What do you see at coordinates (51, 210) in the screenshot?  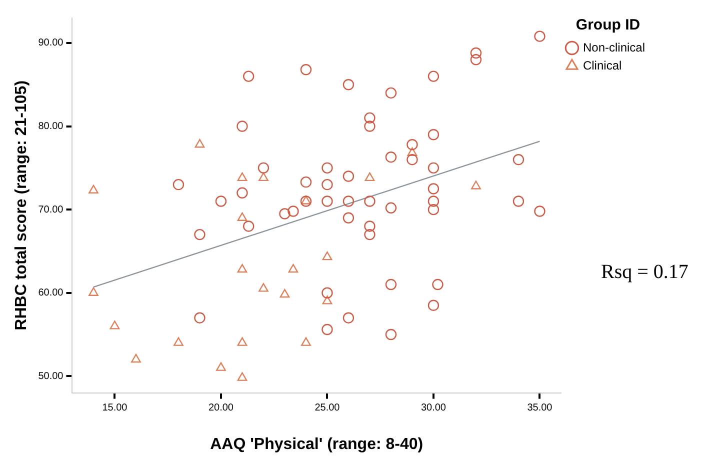 I see `y-tick-label: 70.00` at bounding box center [51, 210].